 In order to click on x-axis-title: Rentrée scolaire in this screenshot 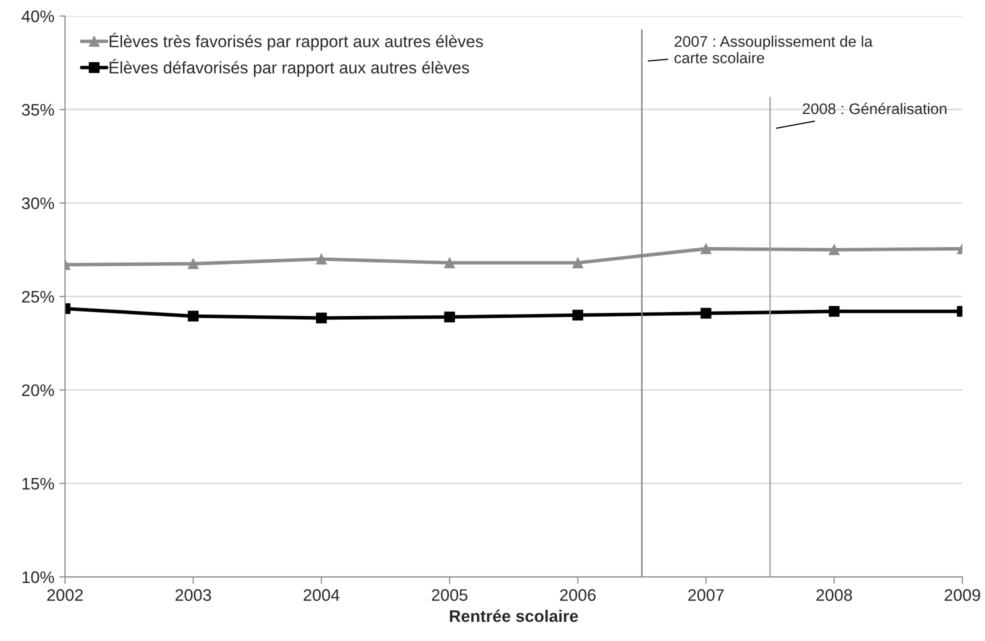, I will do `click(514, 616)`.